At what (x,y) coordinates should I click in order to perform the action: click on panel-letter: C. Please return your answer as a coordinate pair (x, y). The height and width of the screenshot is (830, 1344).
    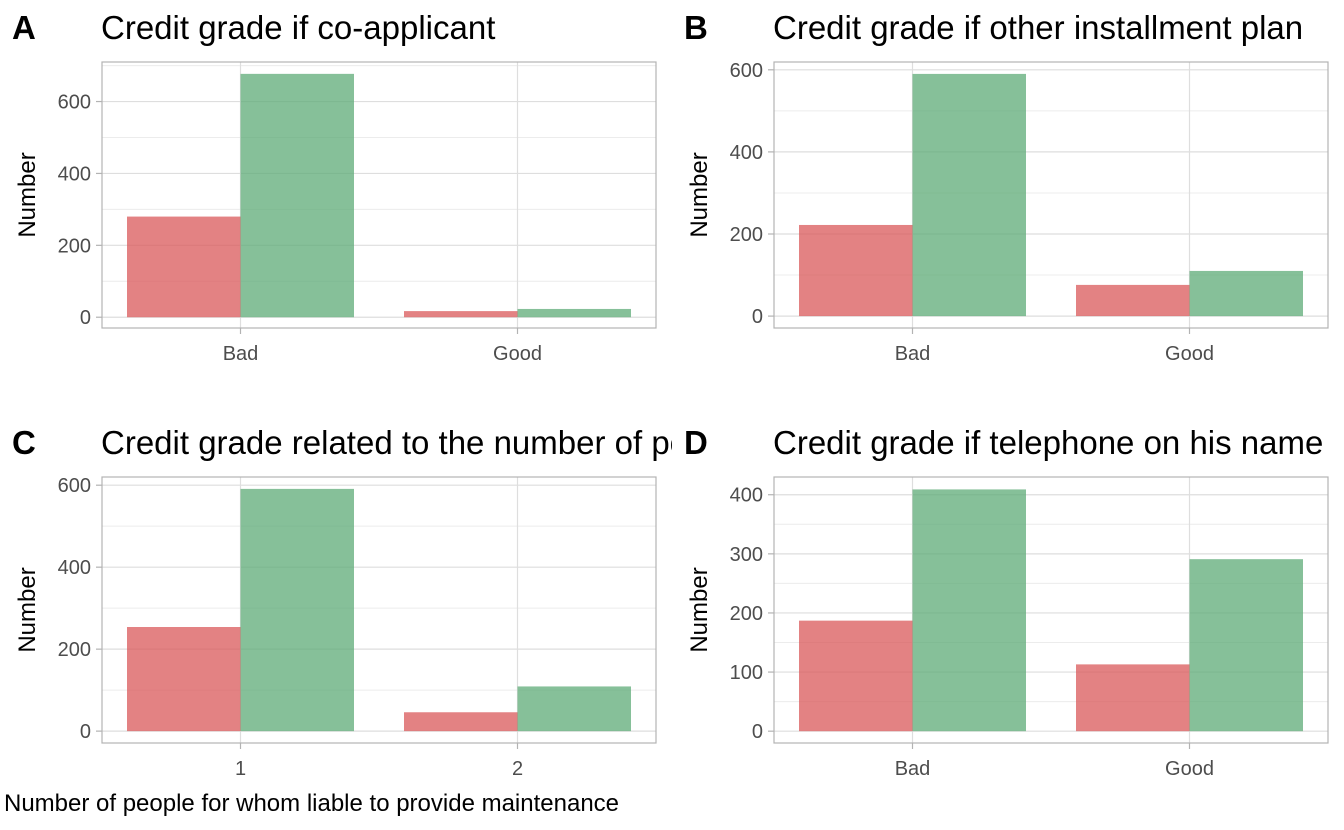
    Looking at the image, I should click on (24, 442).